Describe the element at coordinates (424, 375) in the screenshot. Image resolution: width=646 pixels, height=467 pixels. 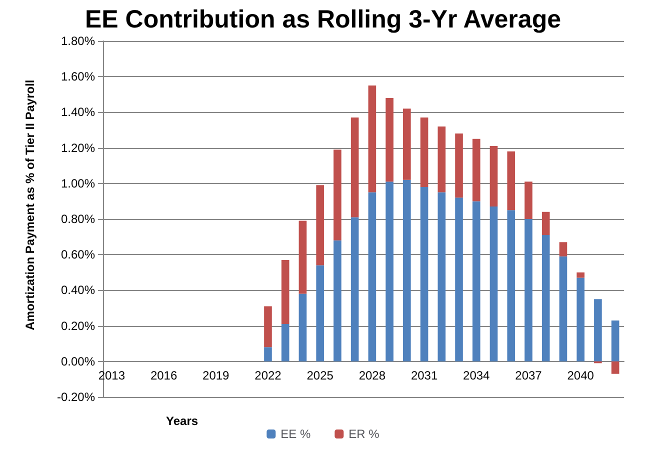
I see `x-tick-label: 2031` at that location.